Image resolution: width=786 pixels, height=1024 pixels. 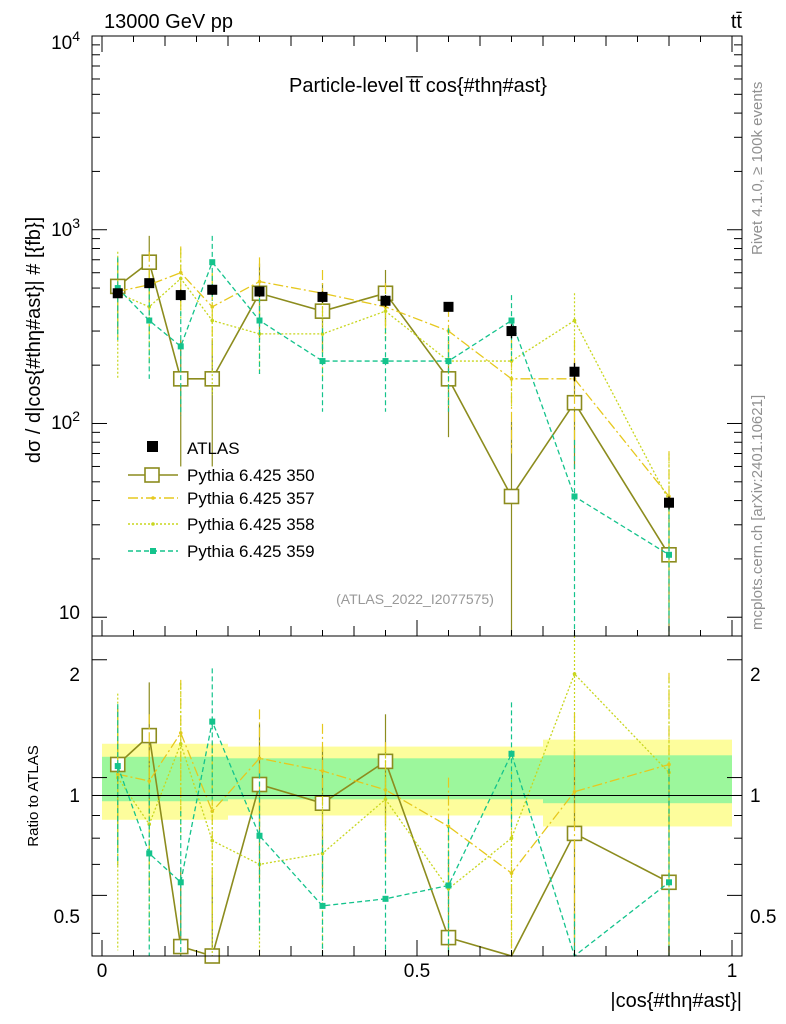 What do you see at coordinates (74, 675) in the screenshot?
I see `ratio-tick-left-2: 2` at bounding box center [74, 675].